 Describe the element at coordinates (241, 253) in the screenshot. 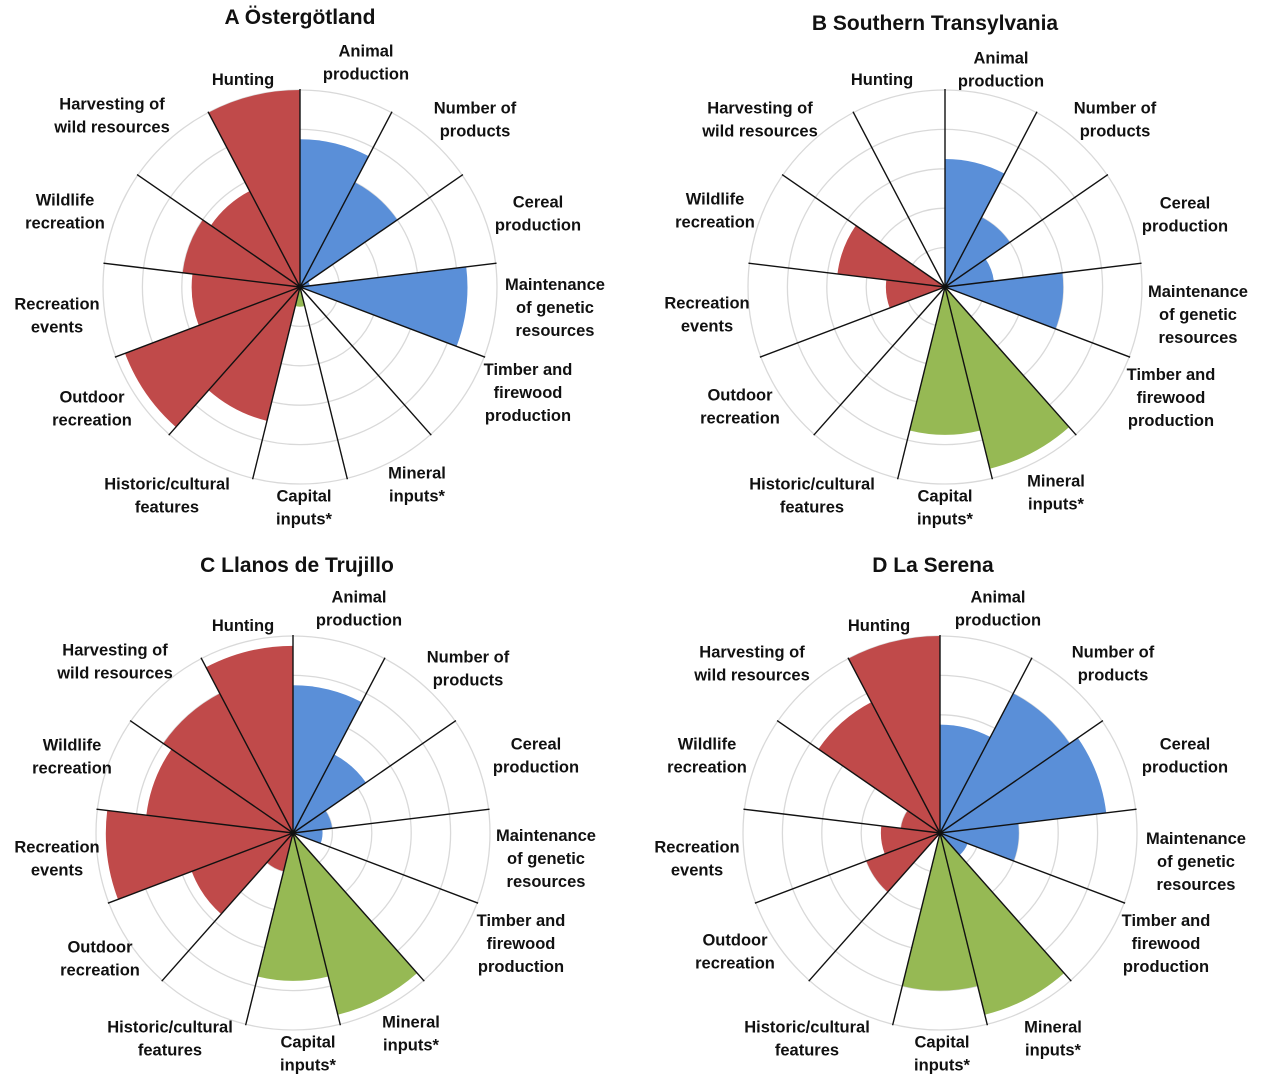

I see `wedge-wildlife-recreation` at that location.